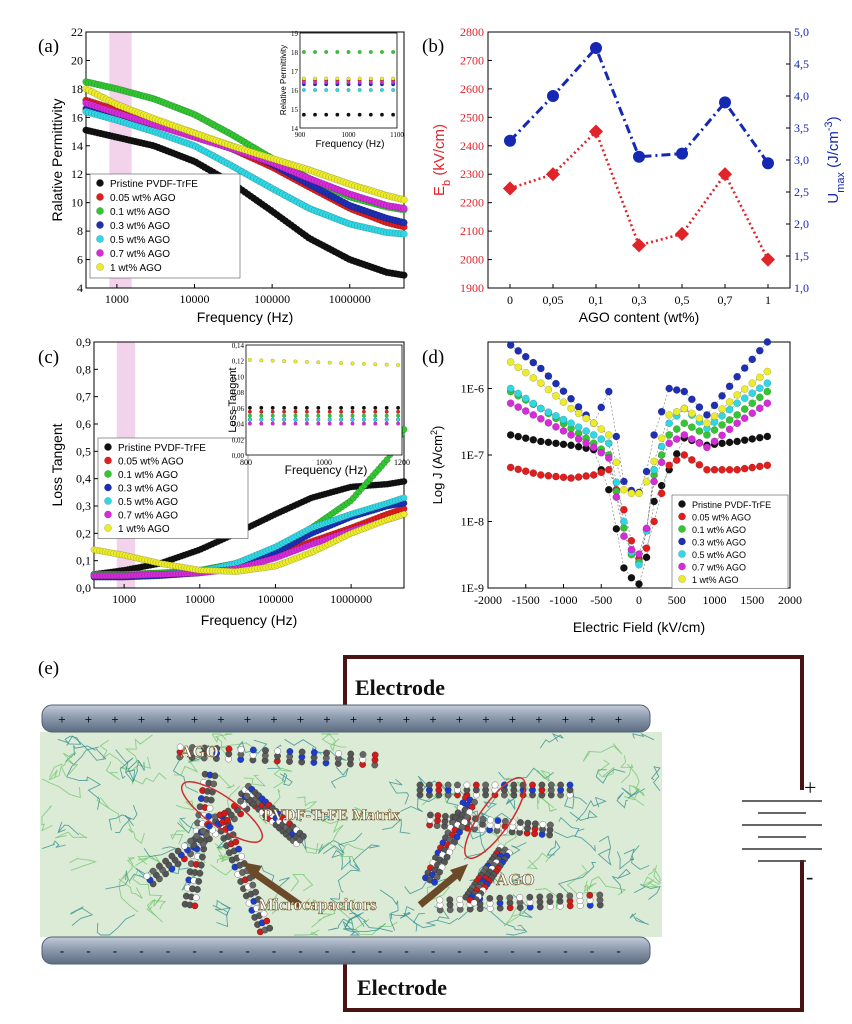  What do you see at coordinates (83, 451) in the screenshot?
I see `y-axis-tick-label: 0,5` at bounding box center [83, 451].